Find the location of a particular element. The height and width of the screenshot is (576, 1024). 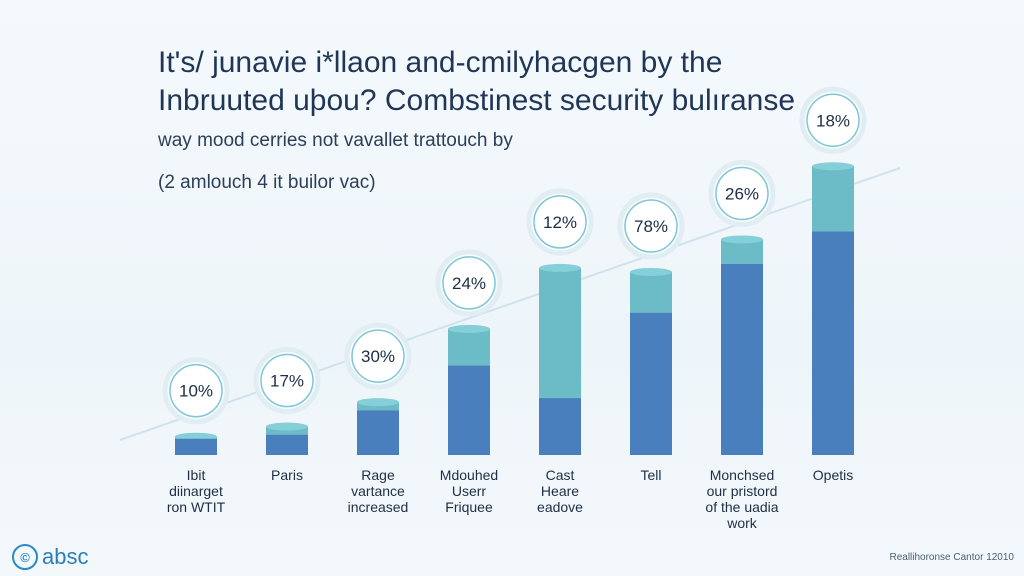

category-label: Cast Heare eadove is located at coordinates (560, 491).